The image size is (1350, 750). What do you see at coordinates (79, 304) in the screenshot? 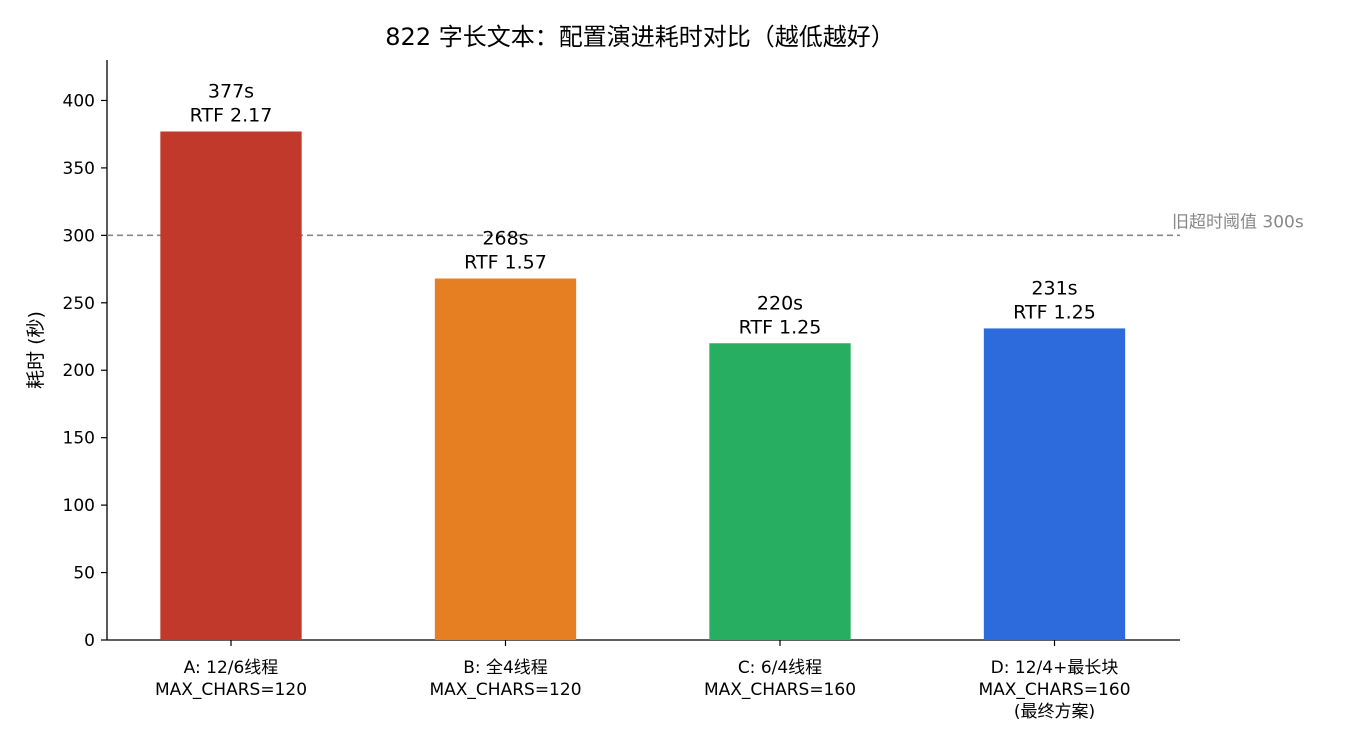
I see `y-tick-label: 250` at bounding box center [79, 304].